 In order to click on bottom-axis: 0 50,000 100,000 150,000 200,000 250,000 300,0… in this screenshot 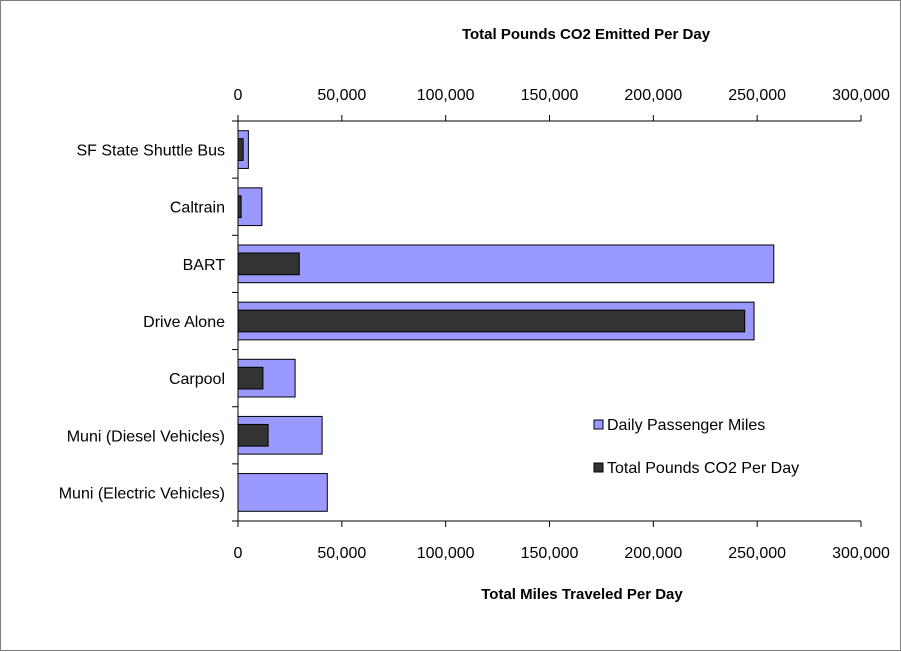, I will do `click(562, 541)`.